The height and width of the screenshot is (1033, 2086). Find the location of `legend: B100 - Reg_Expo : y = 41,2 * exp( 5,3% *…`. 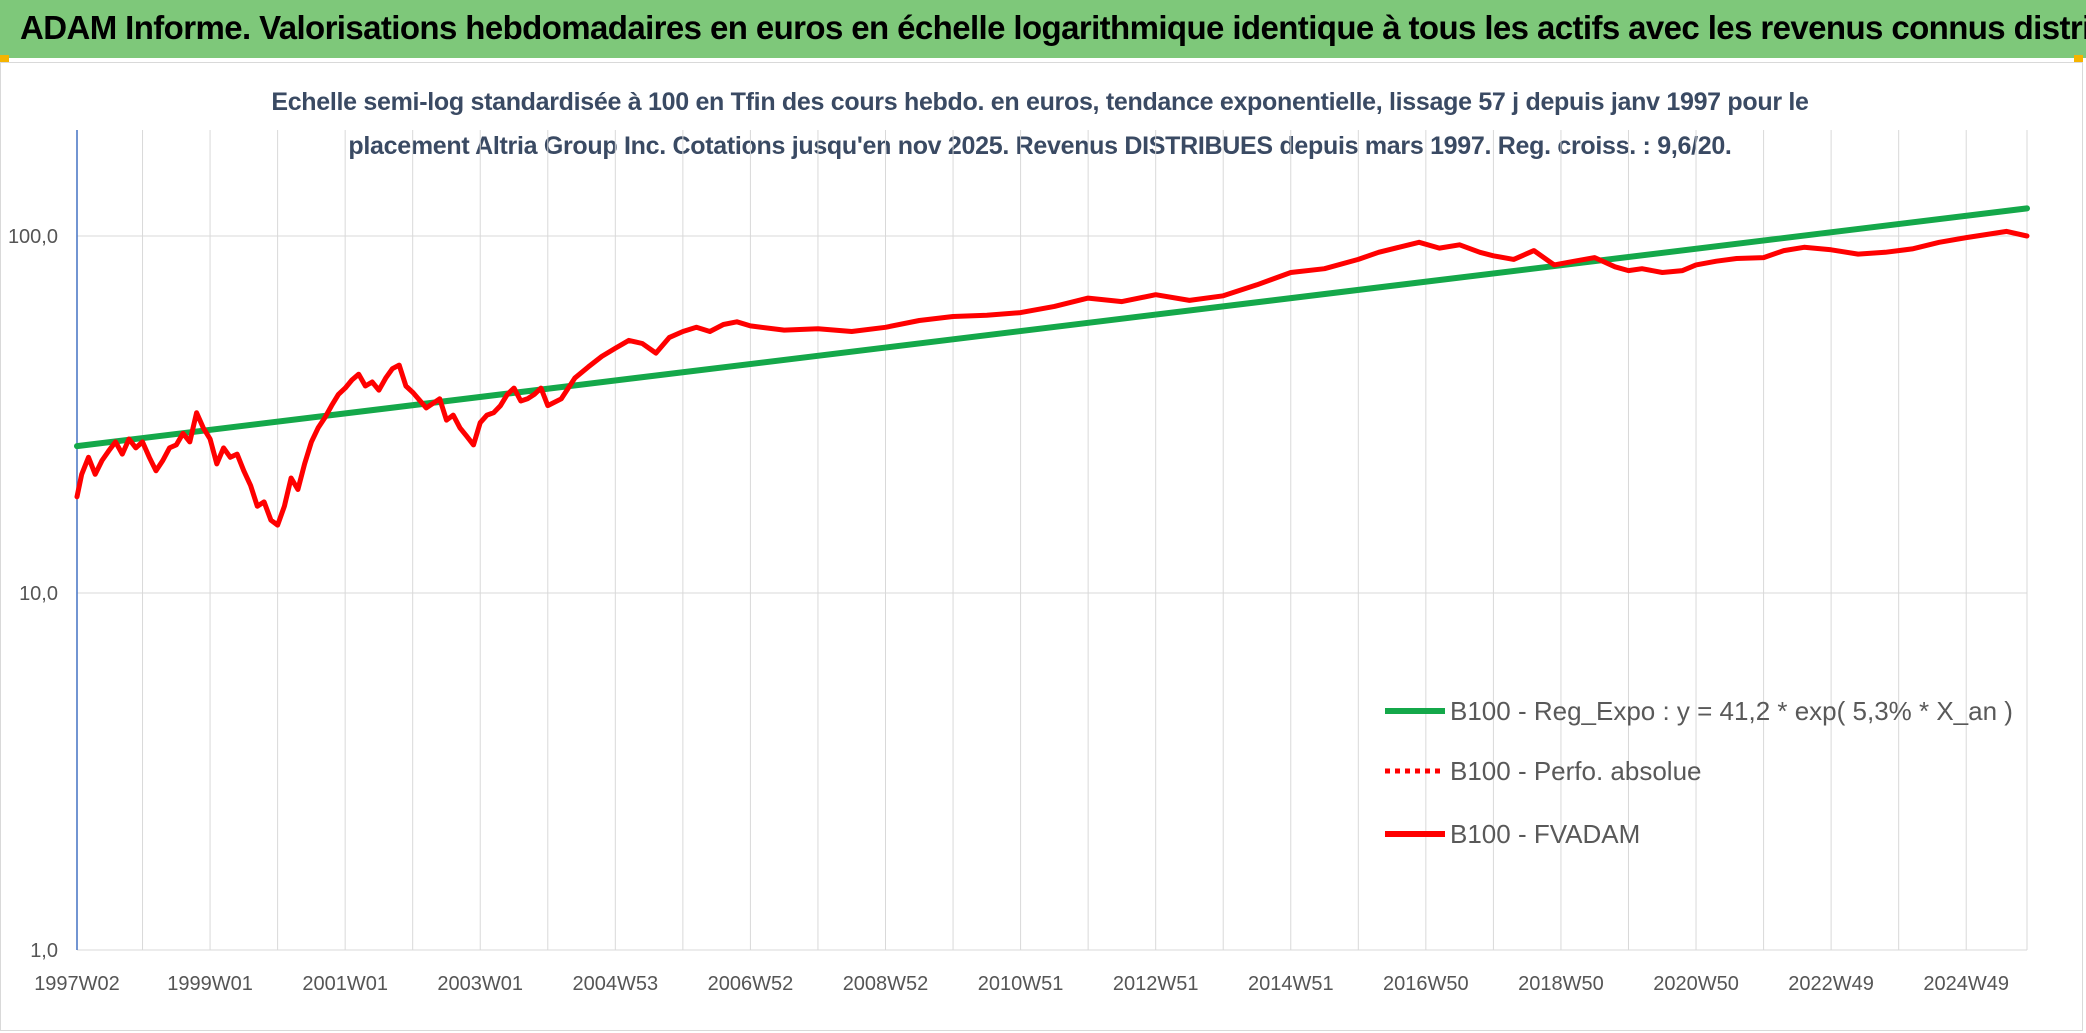

legend: B100 - Reg_Expo : y = 41,2 * exp( 5,3% *… is located at coordinates (1699, 772).